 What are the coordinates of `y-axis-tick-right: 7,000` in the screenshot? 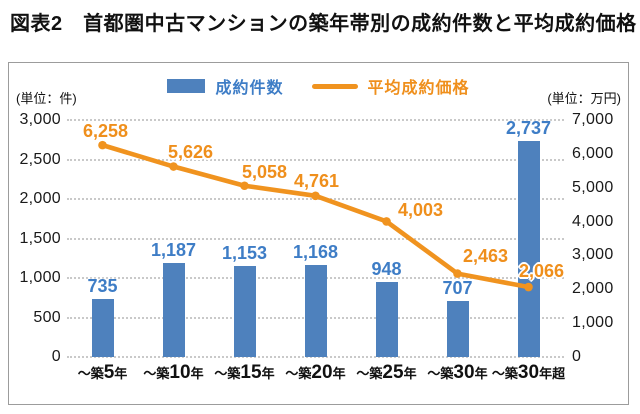 It's located at (593, 119).